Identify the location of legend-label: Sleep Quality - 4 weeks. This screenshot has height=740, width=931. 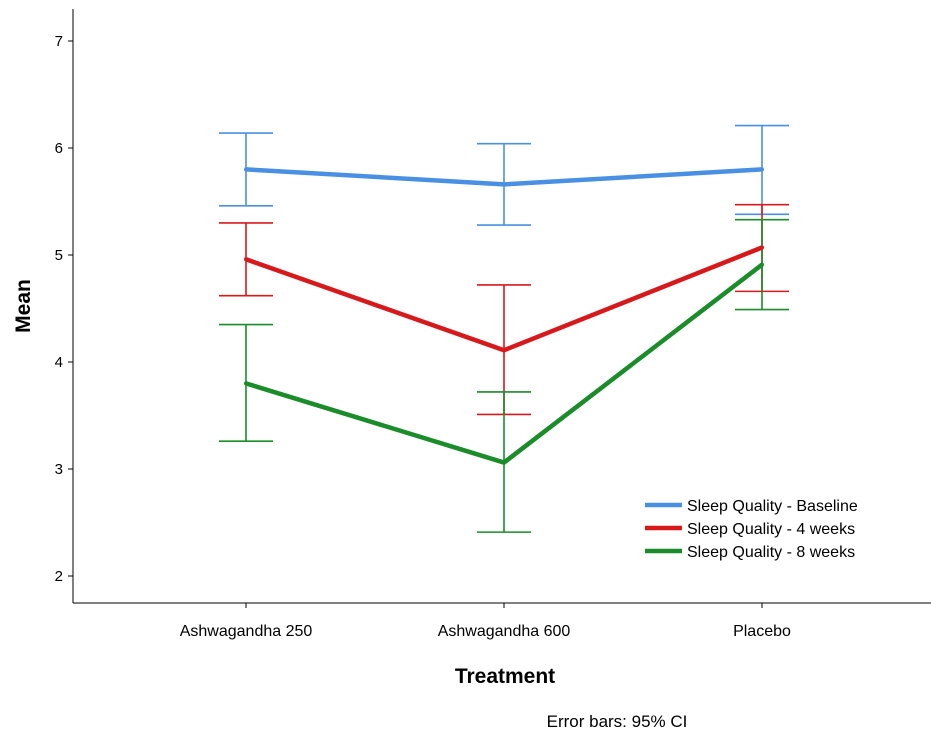
(771, 529).